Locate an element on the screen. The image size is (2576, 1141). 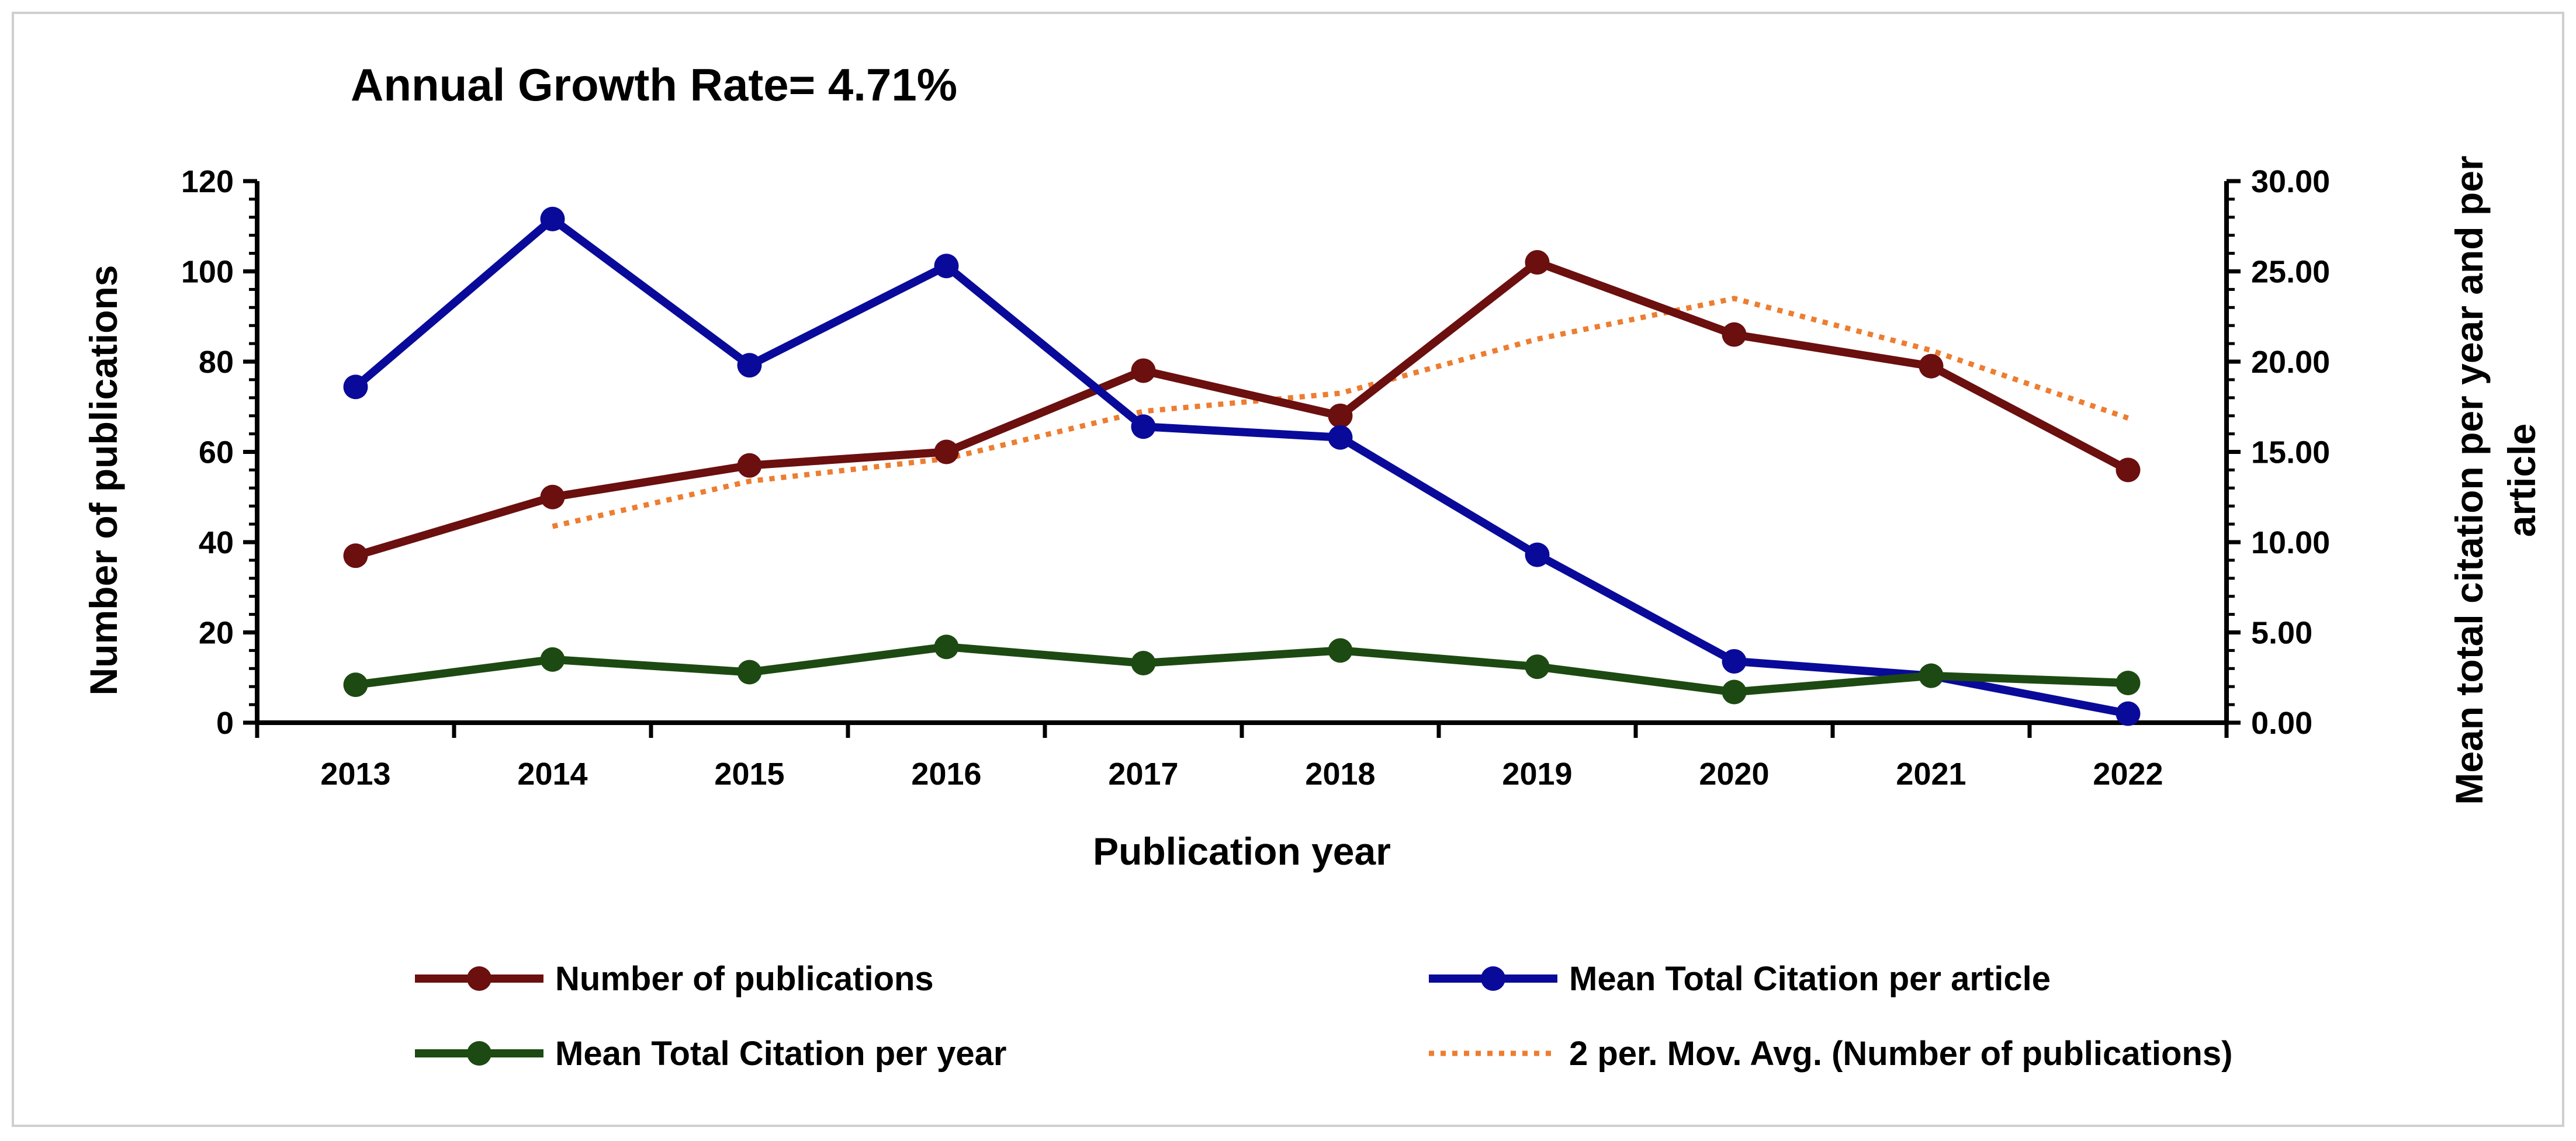
x-tick-label: 2014 is located at coordinates (552, 774).